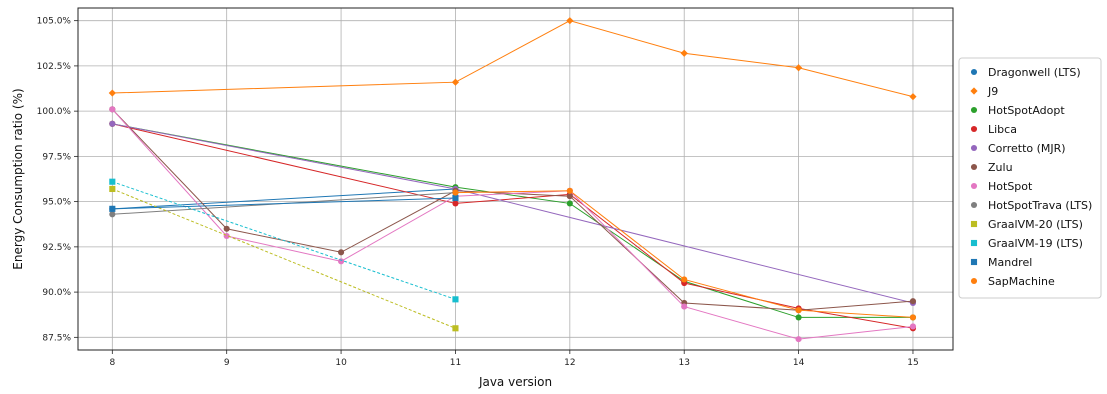 This screenshot has height=394, width=1107. What do you see at coordinates (341, 363) in the screenshot?
I see `x-tick-label: 10` at bounding box center [341, 363].